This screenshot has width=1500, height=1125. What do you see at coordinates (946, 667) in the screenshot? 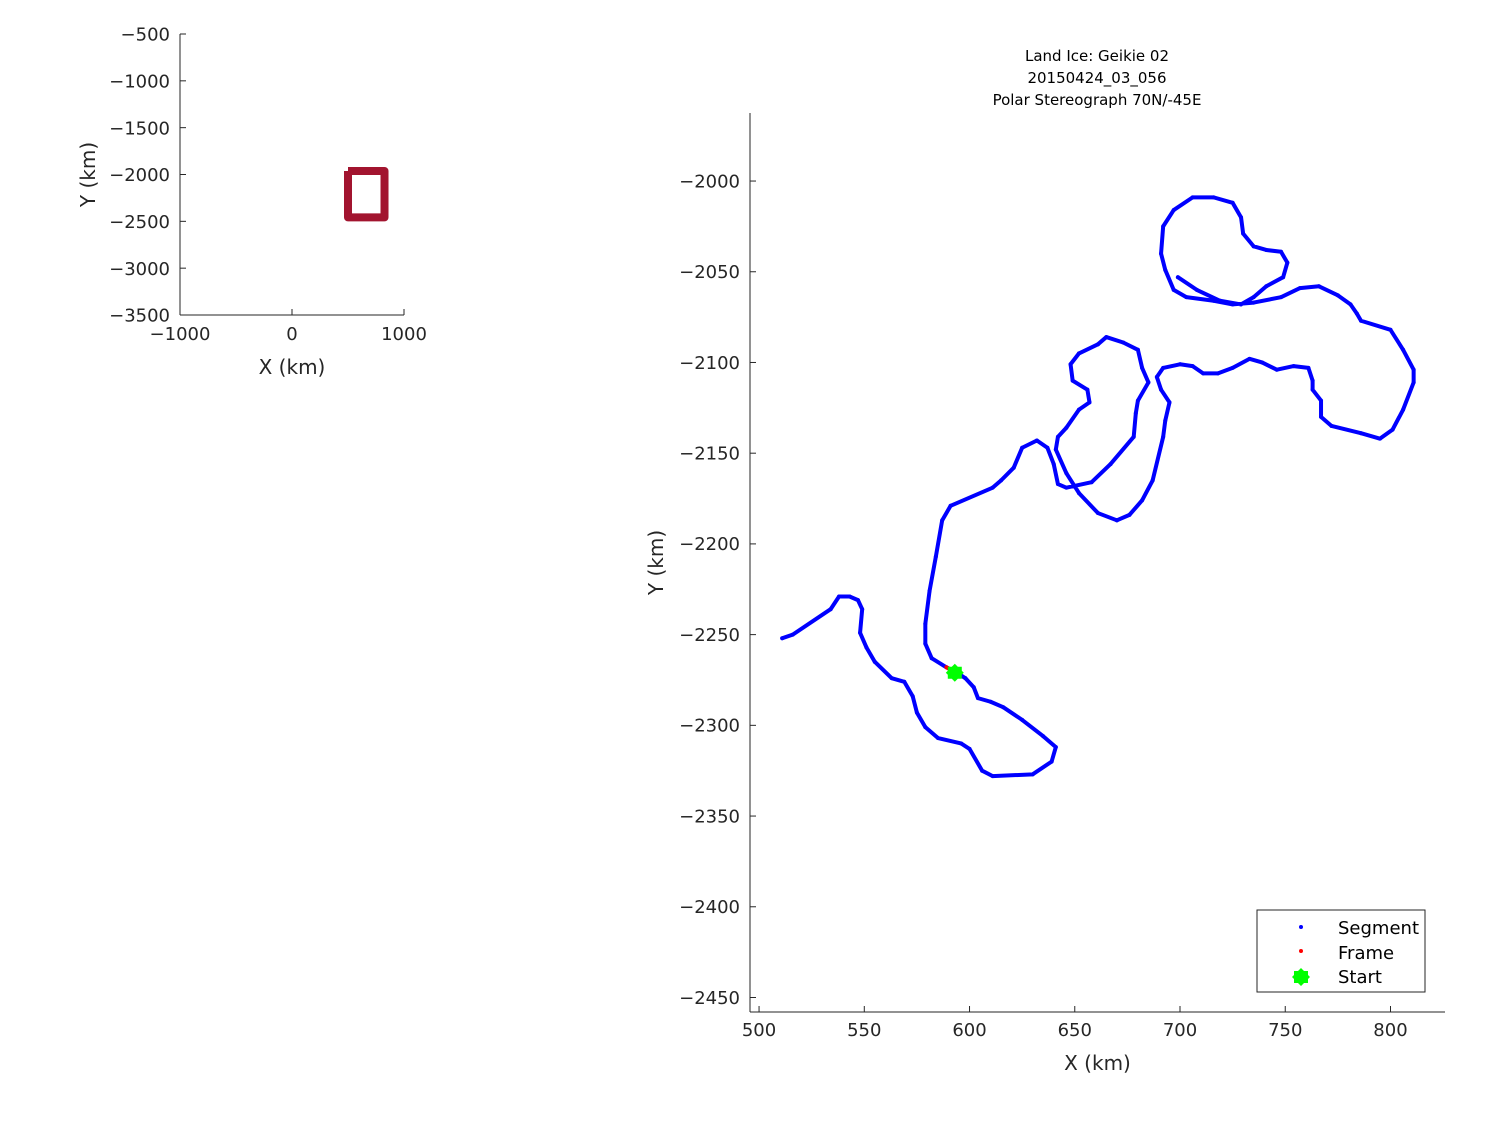
I see `frame-point` at bounding box center [946, 667].